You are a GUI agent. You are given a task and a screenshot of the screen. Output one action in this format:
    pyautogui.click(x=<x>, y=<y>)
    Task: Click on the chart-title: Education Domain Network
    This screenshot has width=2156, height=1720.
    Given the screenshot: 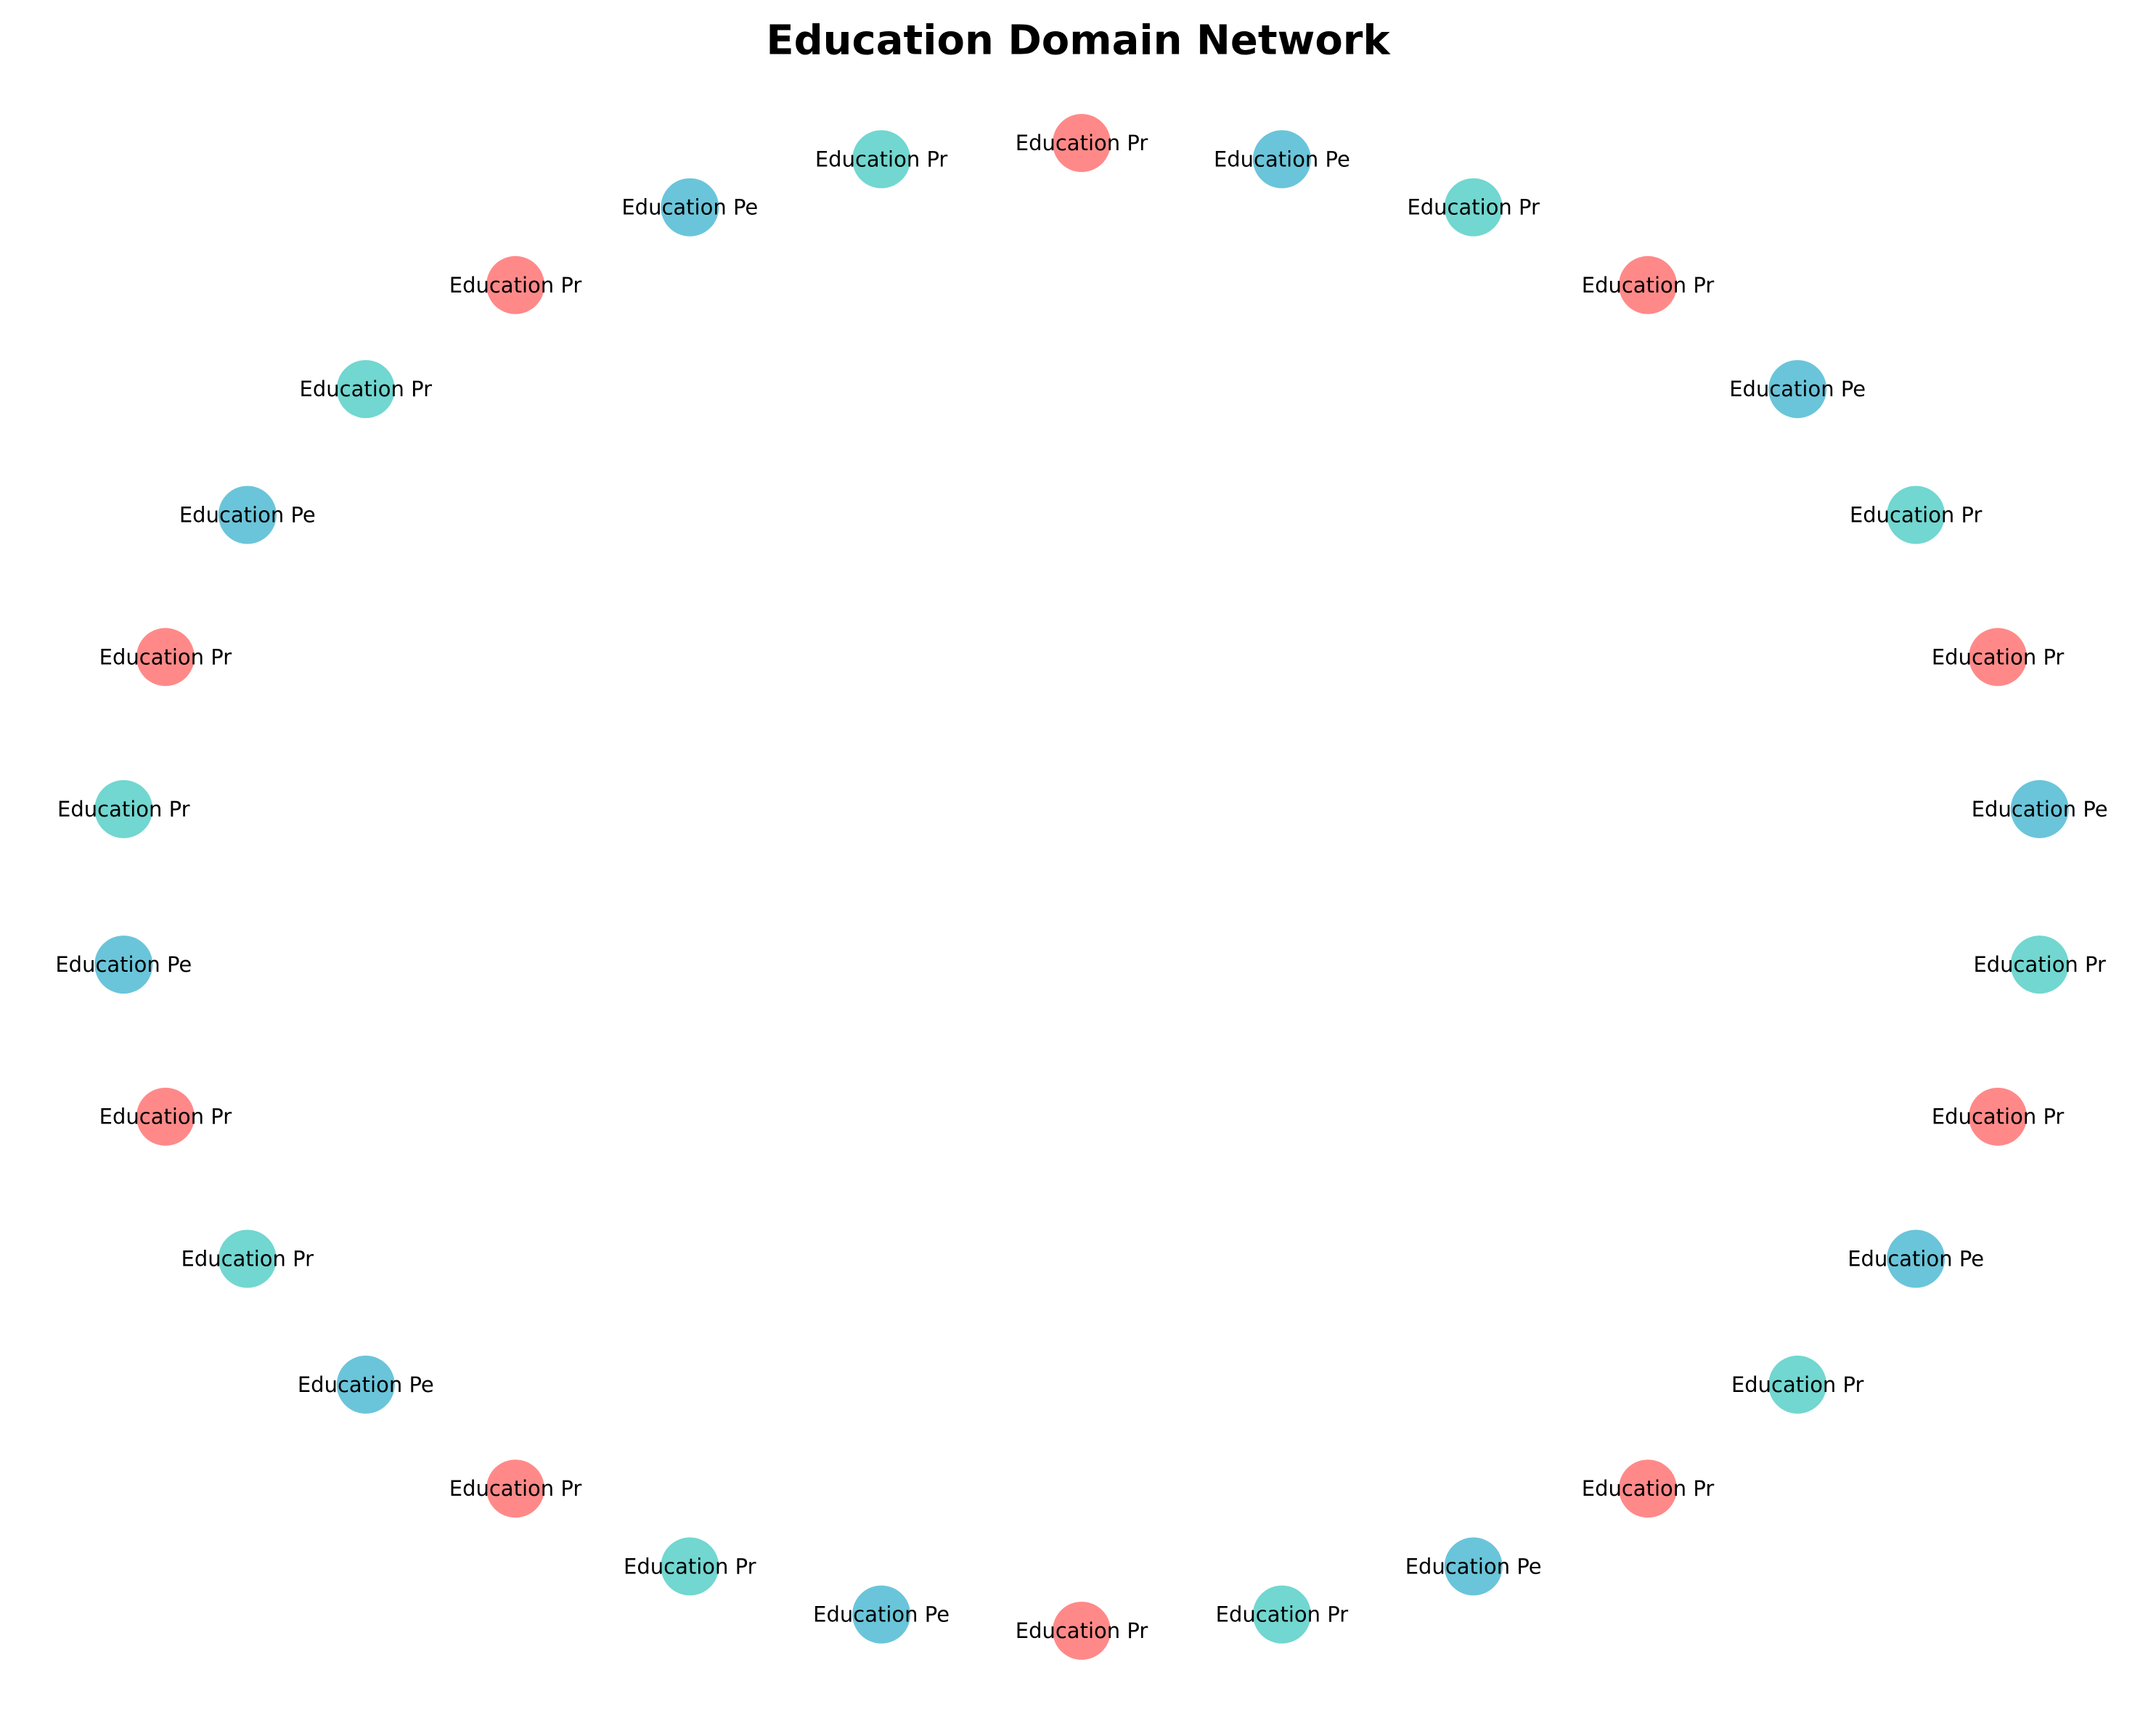 What is the action you would take?
    pyautogui.click(x=1078, y=41)
    